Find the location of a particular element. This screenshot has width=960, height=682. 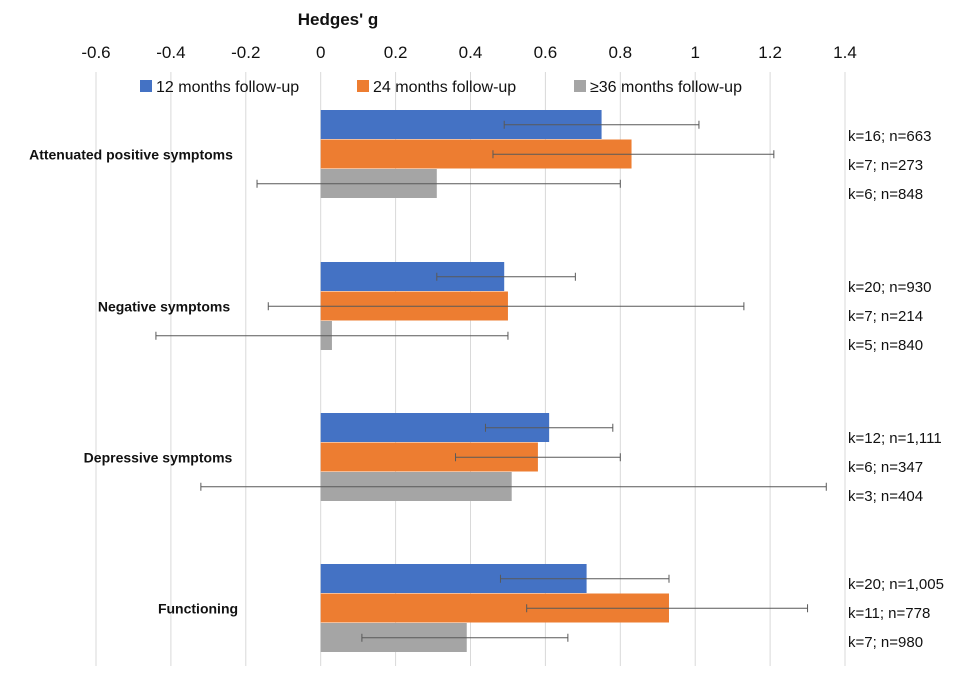

sample-size-label: k=7; n=214 is located at coordinates (885, 316).